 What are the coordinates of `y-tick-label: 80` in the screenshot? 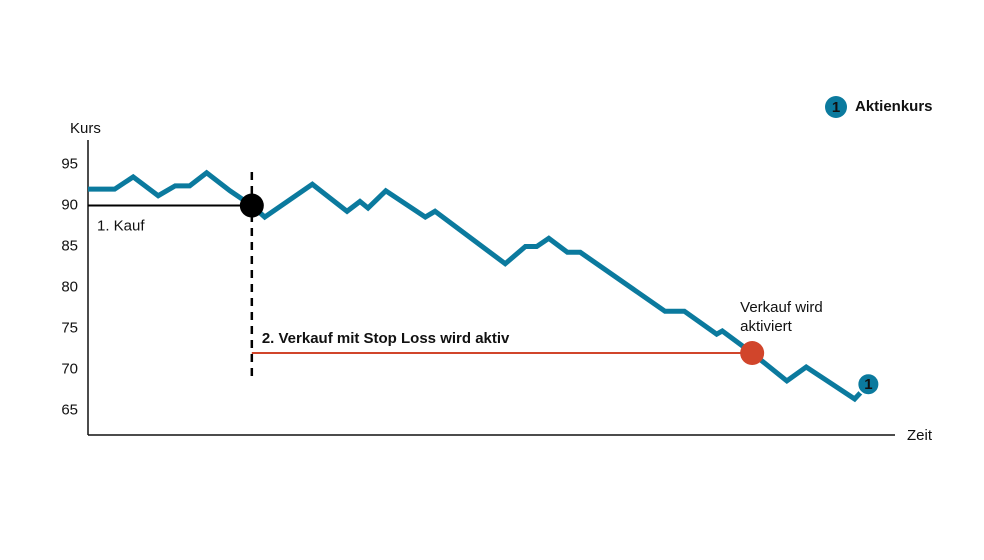 It's located at (69, 286).